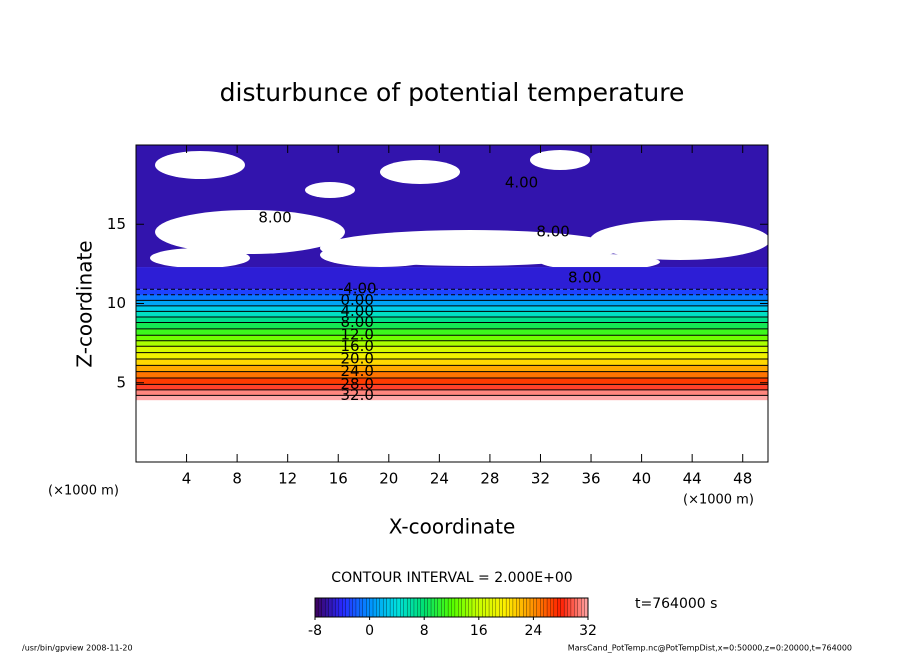 This screenshot has width=904, height=654. What do you see at coordinates (742, 479) in the screenshot?
I see `x-tick-label: 48` at bounding box center [742, 479].